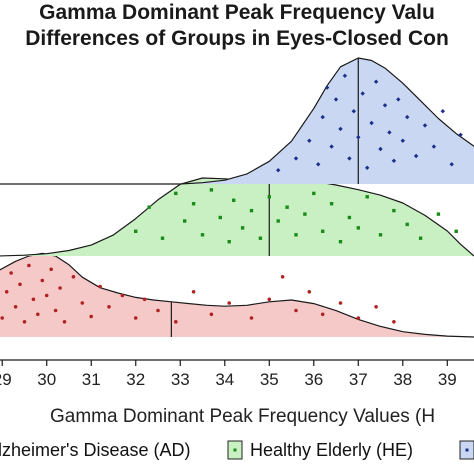 This screenshot has height=474, width=474. What do you see at coordinates (135, 379) in the screenshot?
I see `x-tick-label: 32` at bounding box center [135, 379].